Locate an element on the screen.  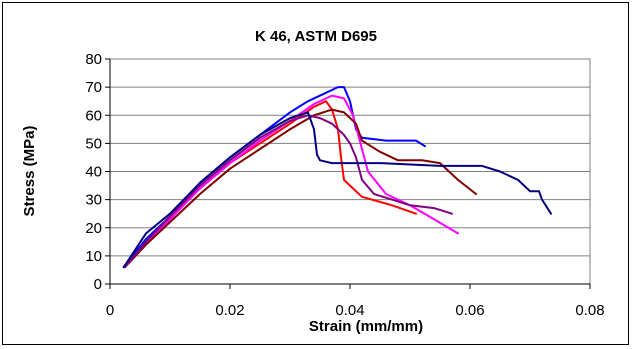
x-tick-label: 0.08 is located at coordinates (589, 310).